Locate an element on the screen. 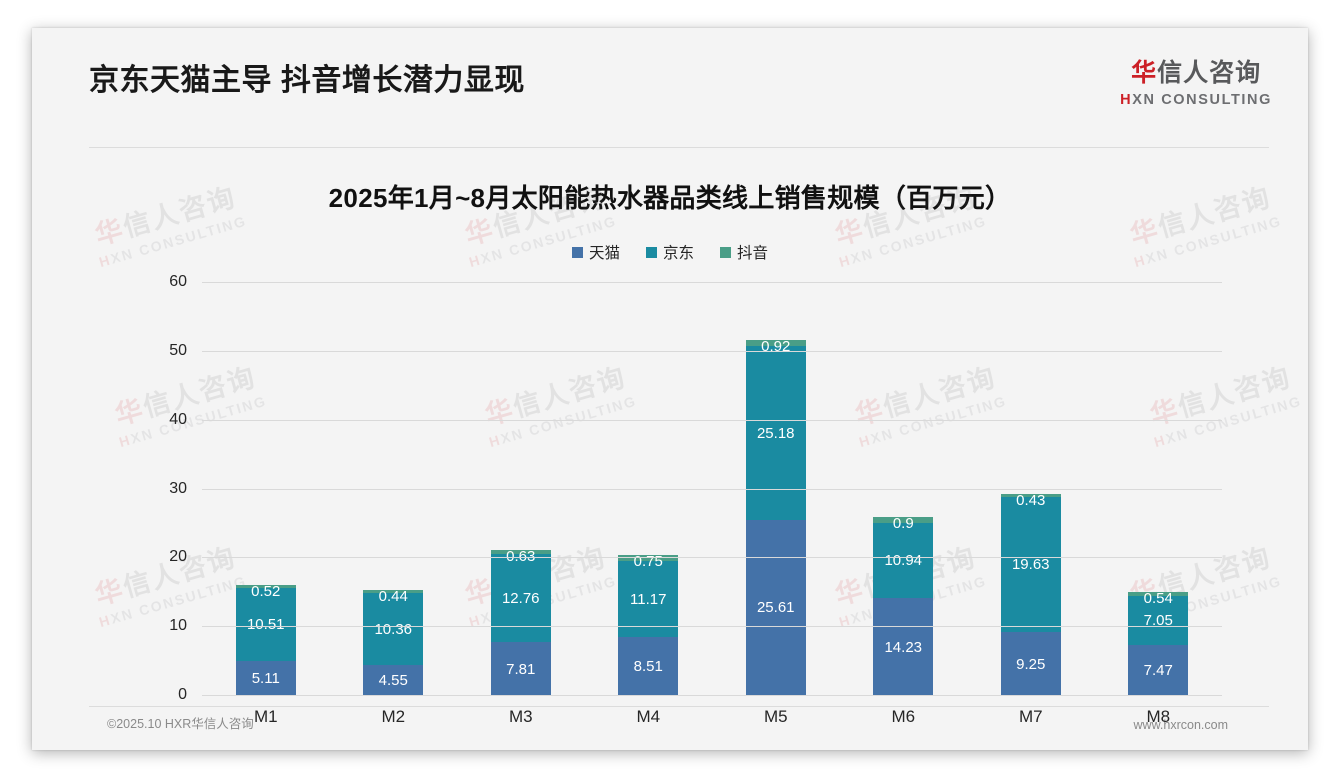 This screenshot has height=780, width=1340. bar-value-label: 4.55 is located at coordinates (393, 680).